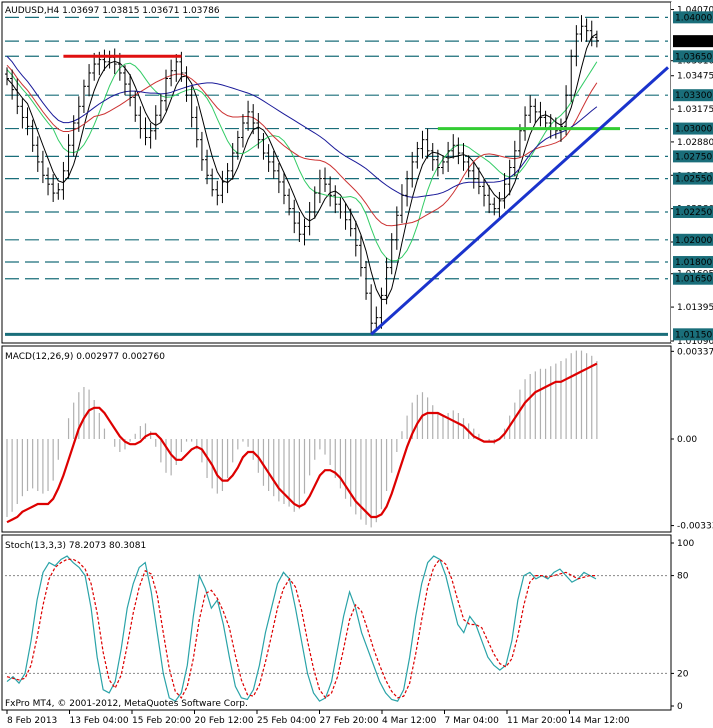 This screenshot has width=713, height=728. What do you see at coordinates (695, 11) in the screenshot?
I see `price-tick-label: 1.04070` at bounding box center [695, 11].